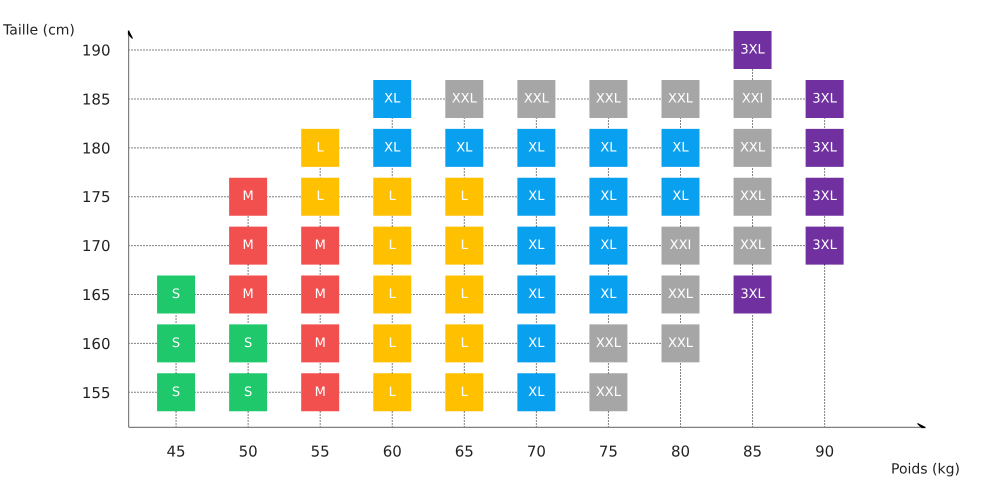 The height and width of the screenshot is (494, 992). I want to click on series-label: 3XL, so click(753, 50).